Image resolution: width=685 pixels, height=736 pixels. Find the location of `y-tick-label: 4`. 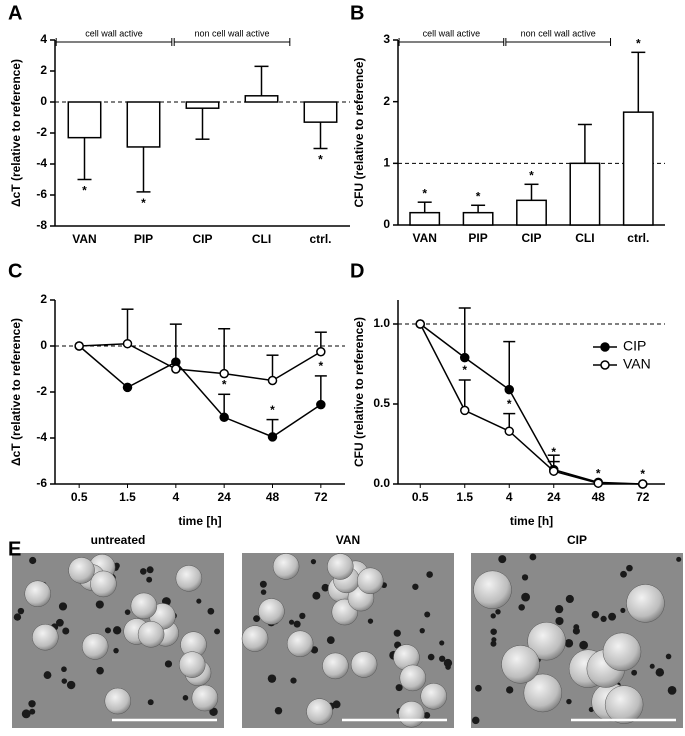

y-tick-label: 4 is located at coordinates (43, 39).